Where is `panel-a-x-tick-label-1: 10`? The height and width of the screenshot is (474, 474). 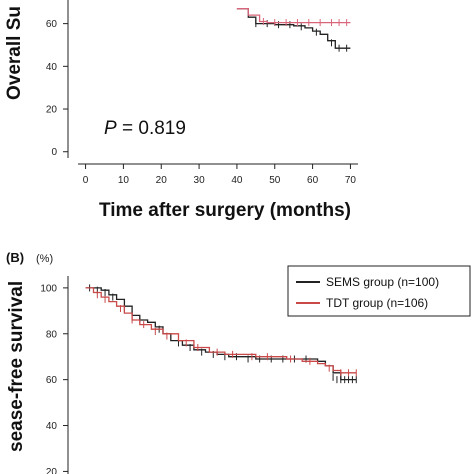
panel-a-x-tick-label-1: 10 is located at coordinates (124, 180).